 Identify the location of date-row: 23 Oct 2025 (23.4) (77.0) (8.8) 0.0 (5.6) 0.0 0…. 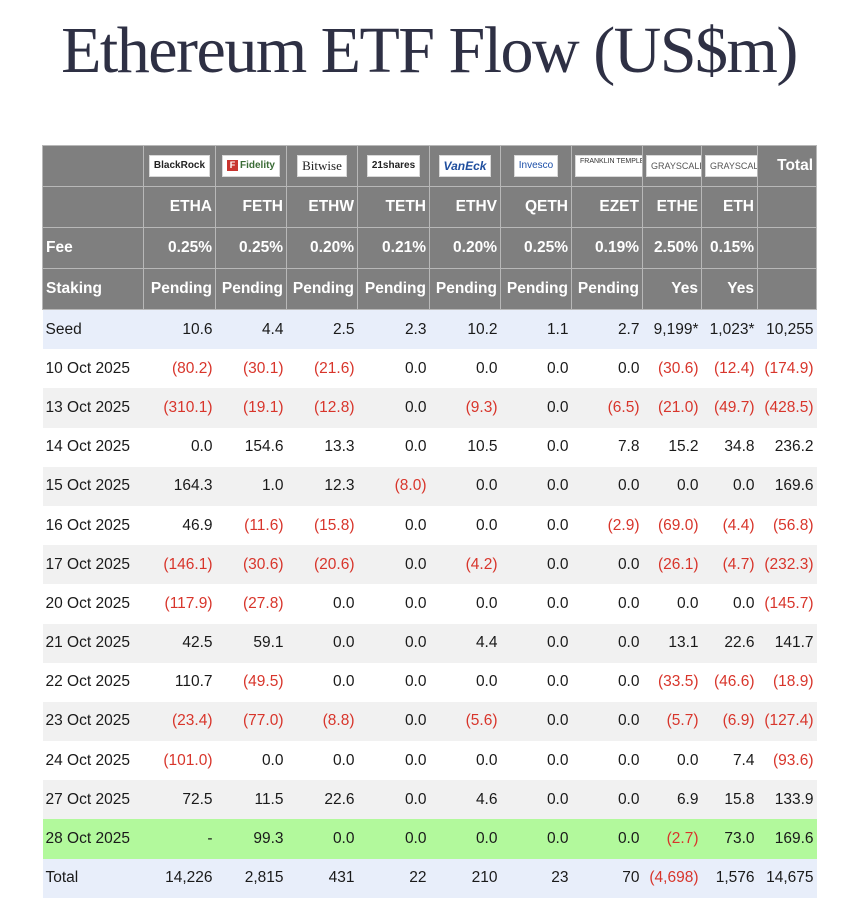
(429, 721).